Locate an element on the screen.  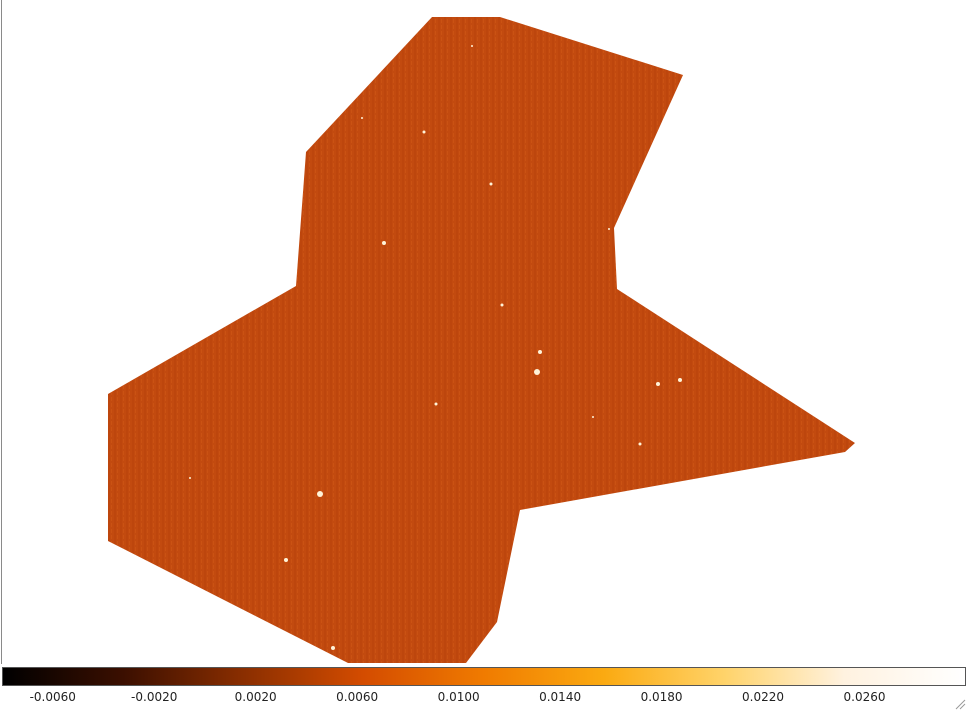
colorbar-tick-label: 0.0020 is located at coordinates (255, 697).